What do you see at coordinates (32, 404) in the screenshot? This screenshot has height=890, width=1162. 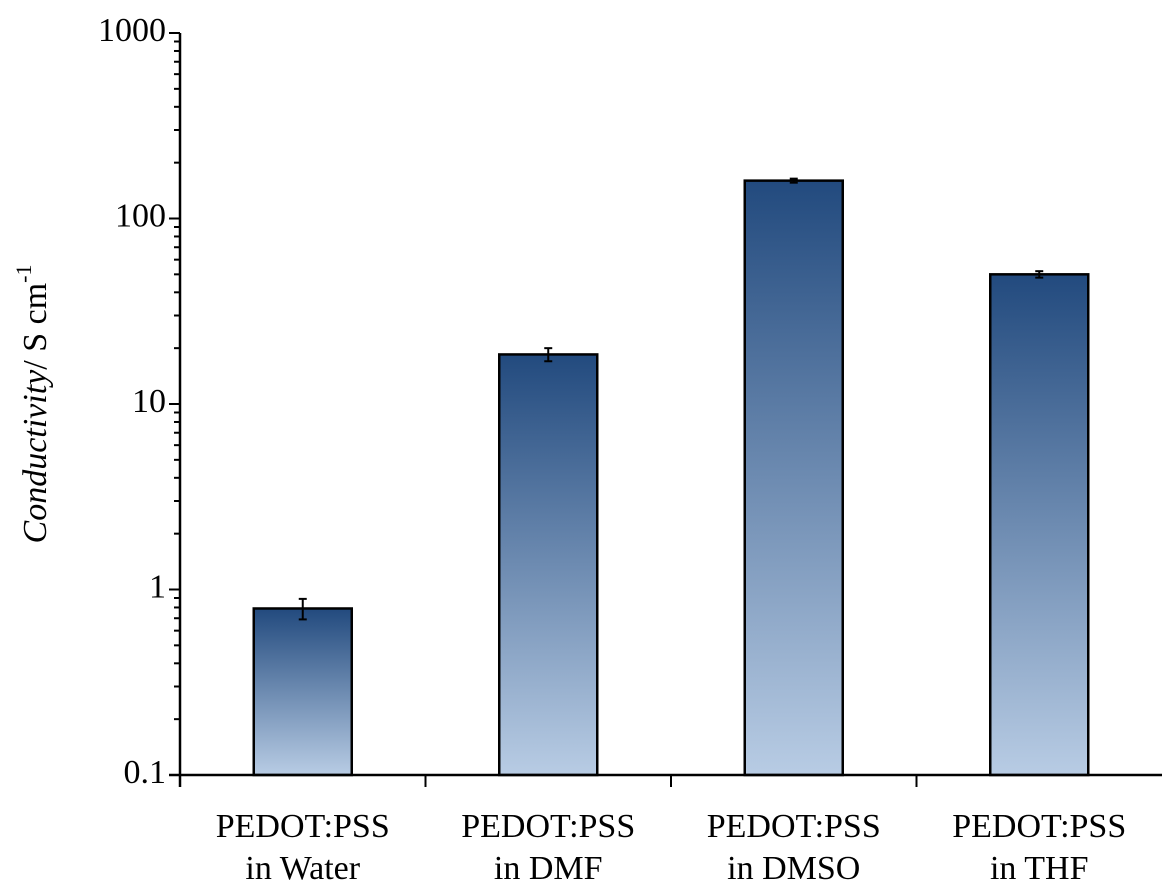 I see `y-axis-label: Conductivity/ S cm-1` at bounding box center [32, 404].